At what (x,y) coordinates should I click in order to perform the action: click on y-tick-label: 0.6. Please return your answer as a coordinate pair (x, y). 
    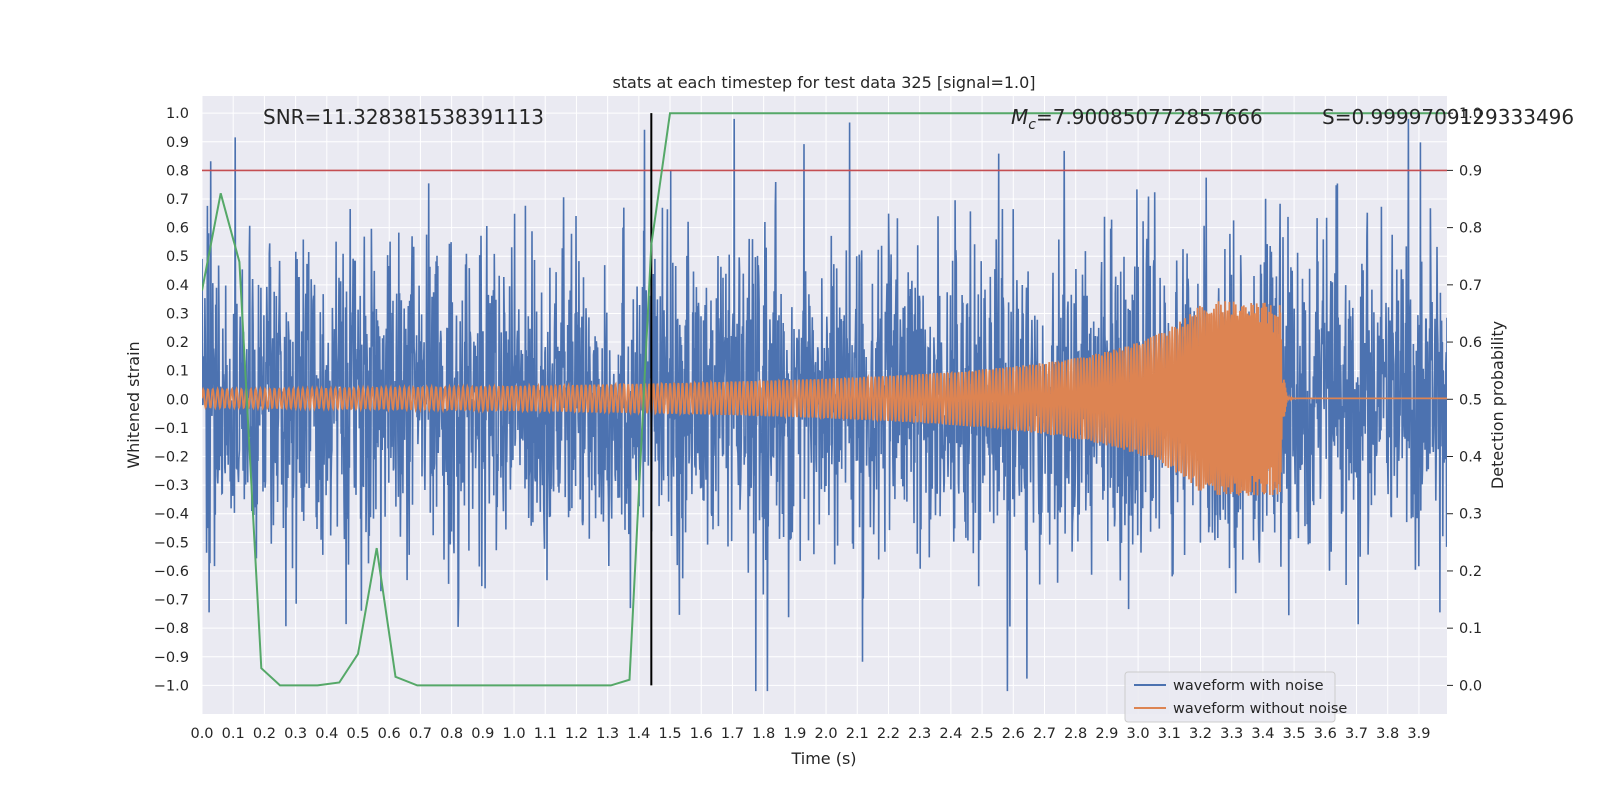
    Looking at the image, I should click on (177, 229).